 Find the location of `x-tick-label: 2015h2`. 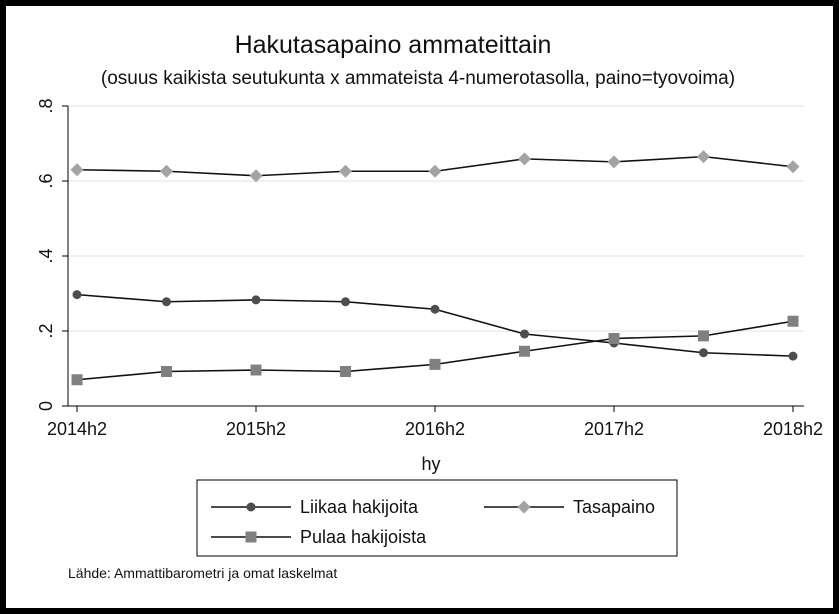

x-tick-label: 2015h2 is located at coordinates (256, 429).